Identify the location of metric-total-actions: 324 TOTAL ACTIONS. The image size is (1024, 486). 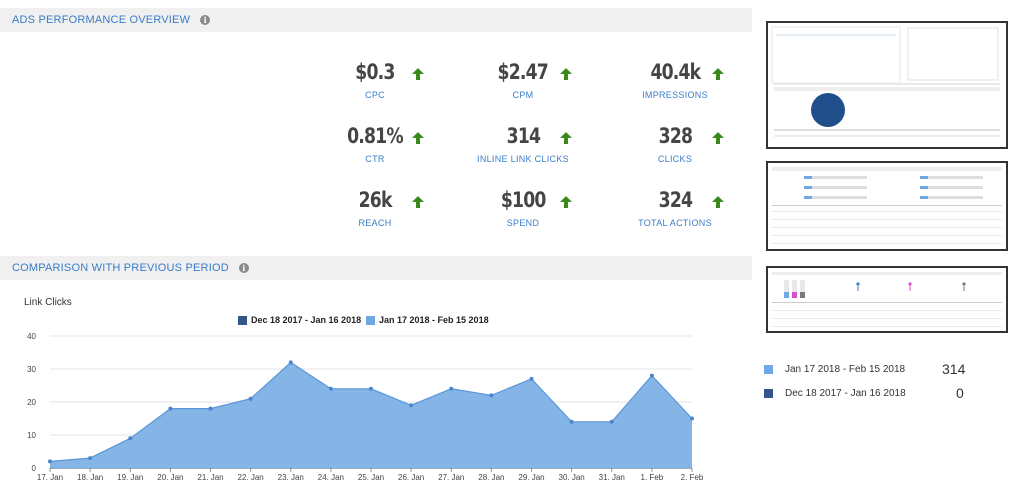
(675, 208).